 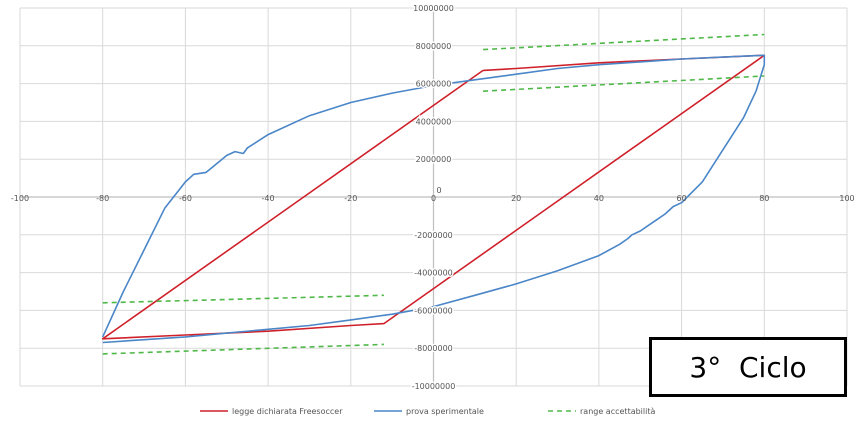 What do you see at coordinates (433, 273) in the screenshot?
I see `y-tick-label: -4000000` at bounding box center [433, 273].